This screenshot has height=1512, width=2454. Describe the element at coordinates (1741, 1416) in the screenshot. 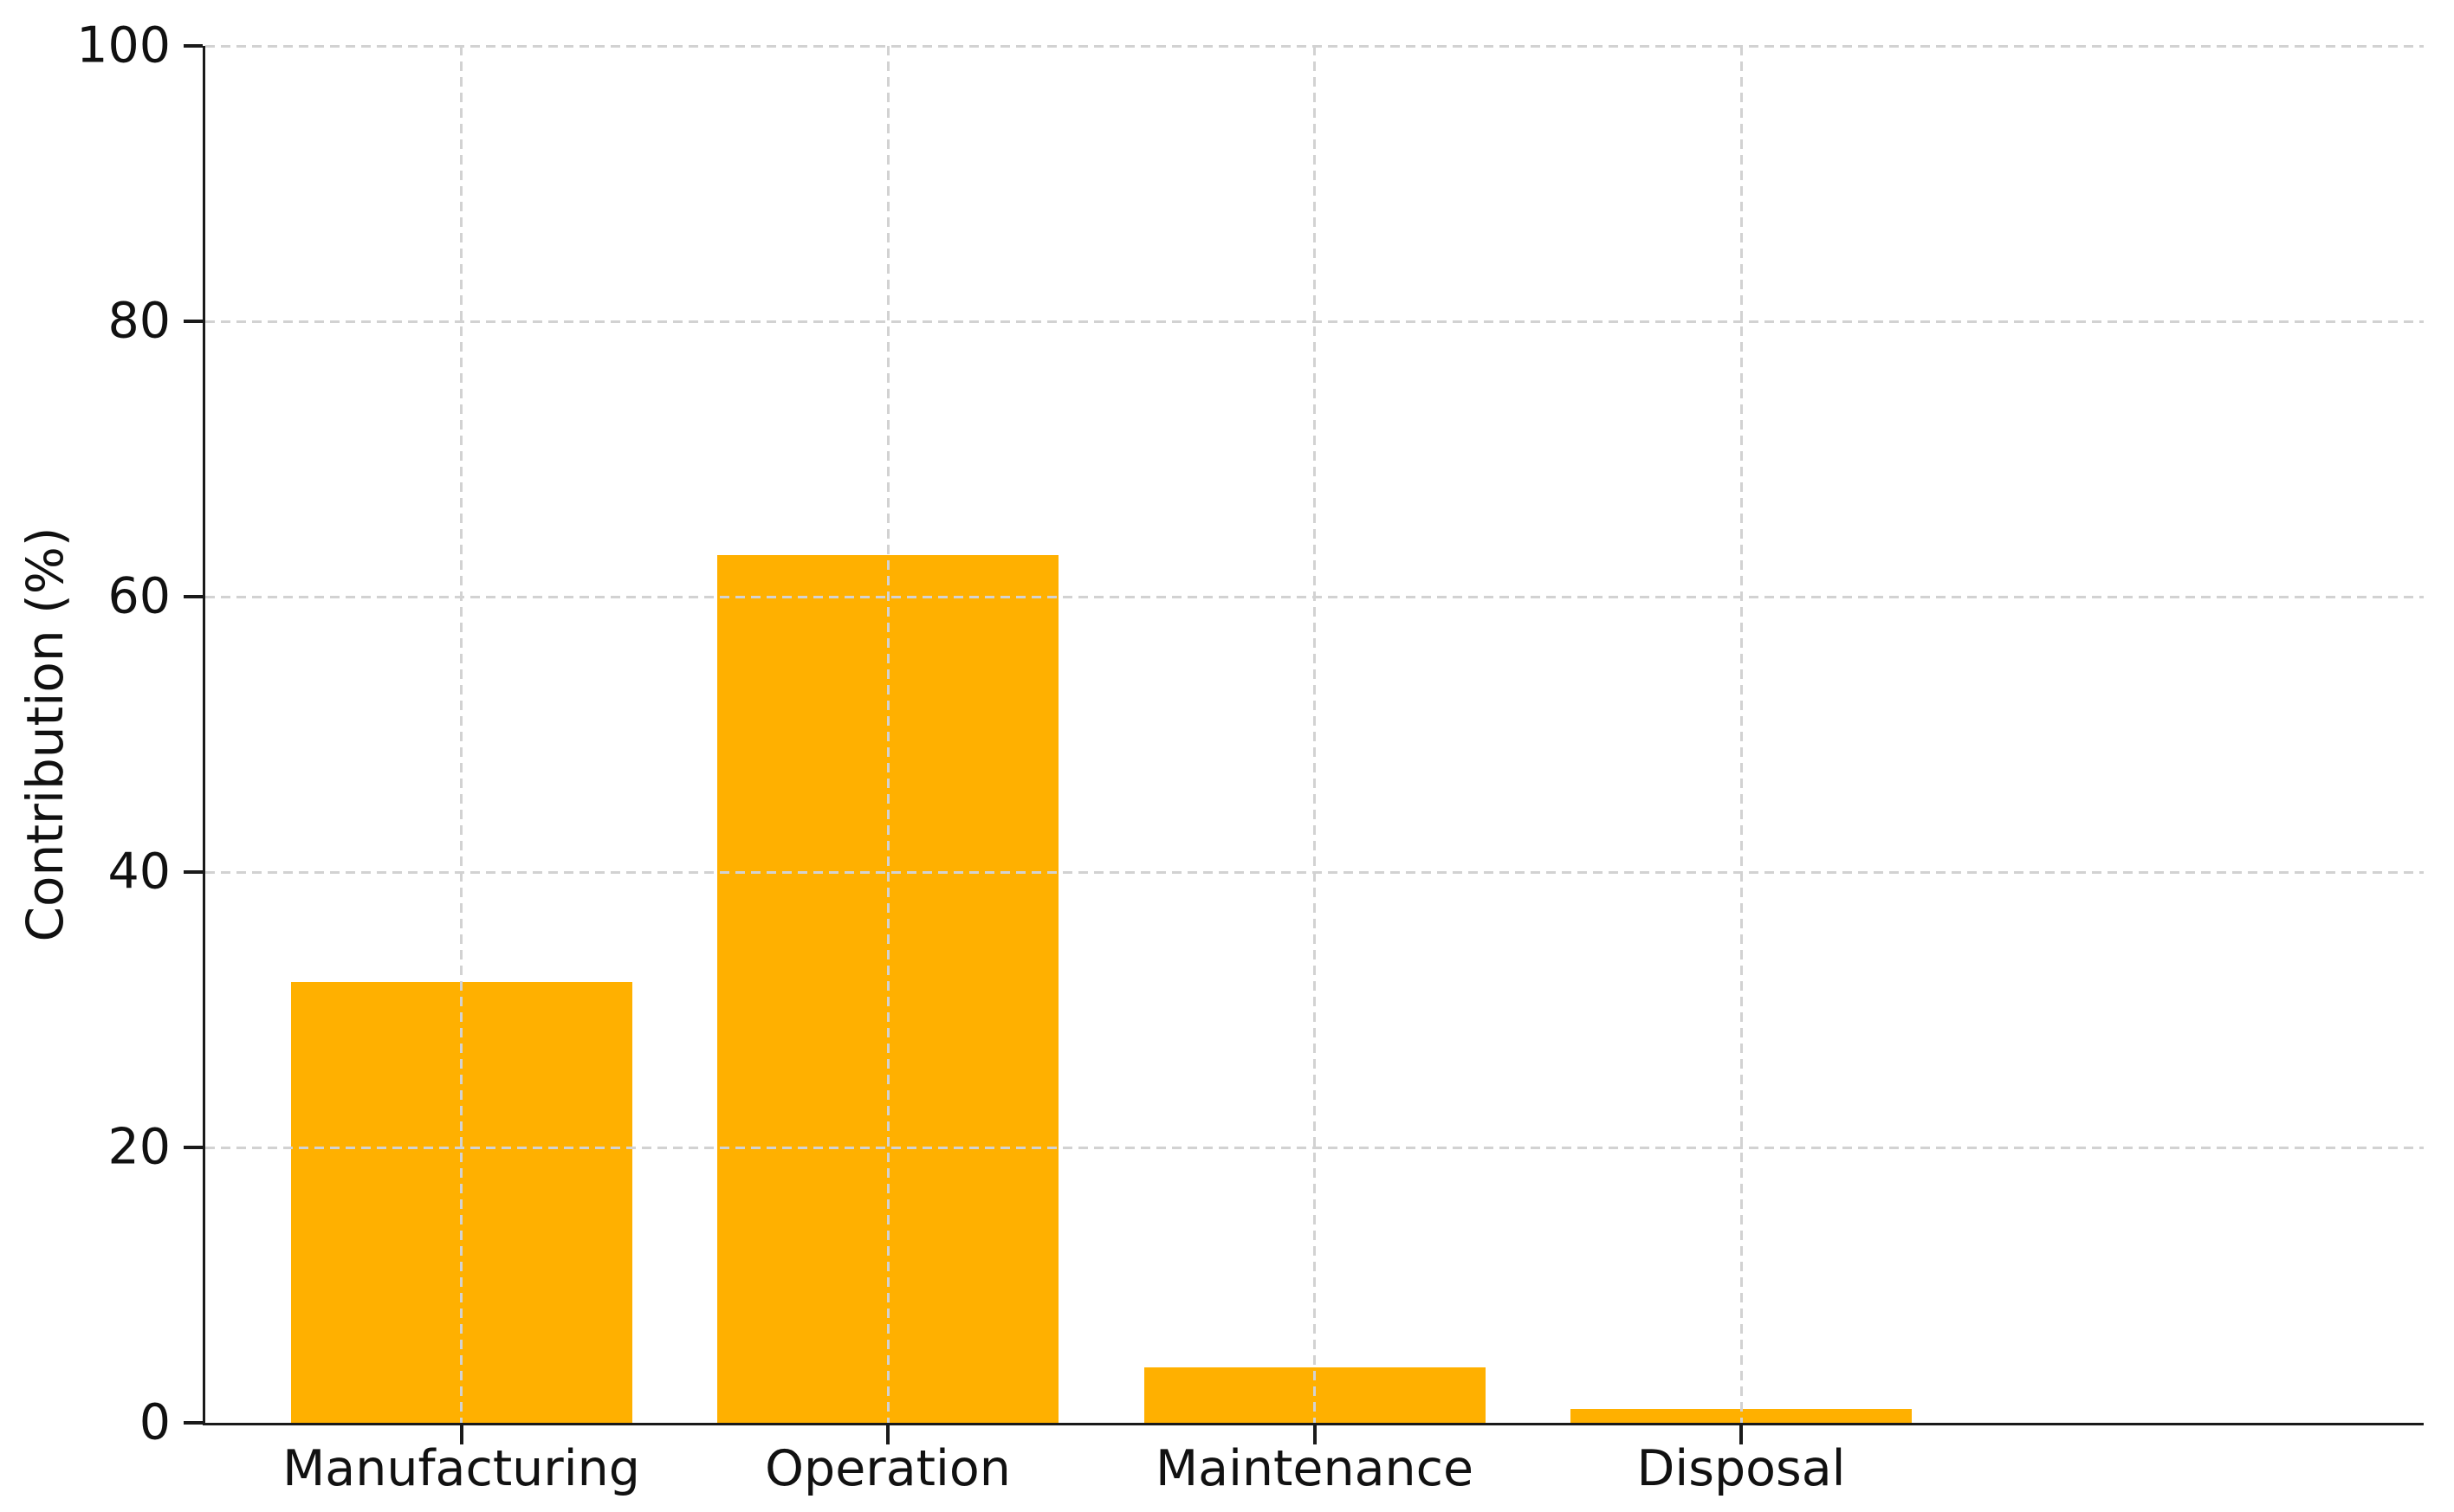

I see `bar-disposal` at that location.